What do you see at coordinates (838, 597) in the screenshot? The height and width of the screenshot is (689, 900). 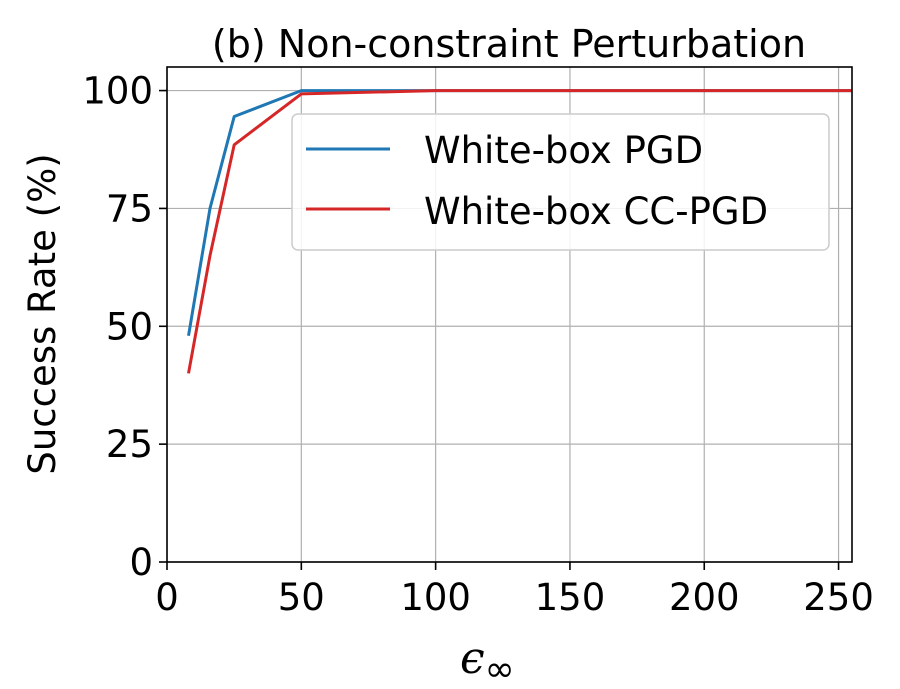 I see `x-tick-label-250: 250` at bounding box center [838, 597].